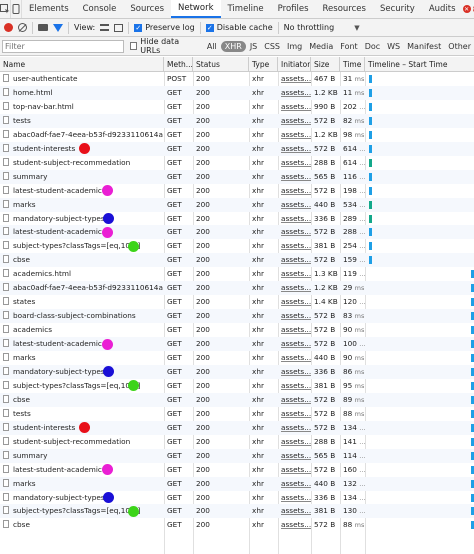  Describe the element at coordinates (295, 46) in the screenshot. I see `filter-type-img: Img` at that location.